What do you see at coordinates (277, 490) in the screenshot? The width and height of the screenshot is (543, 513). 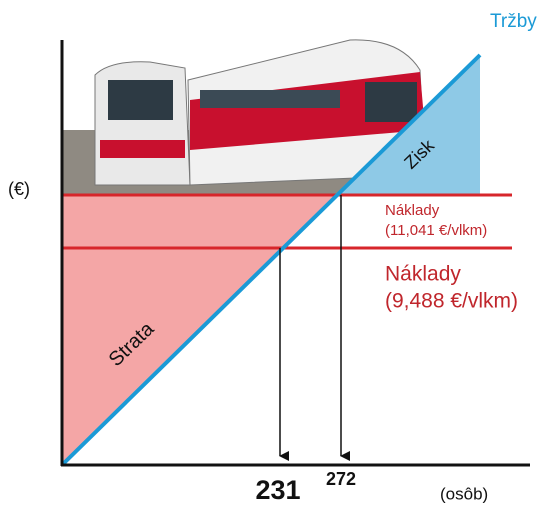 I see `break-even-value: 231` at bounding box center [277, 490].